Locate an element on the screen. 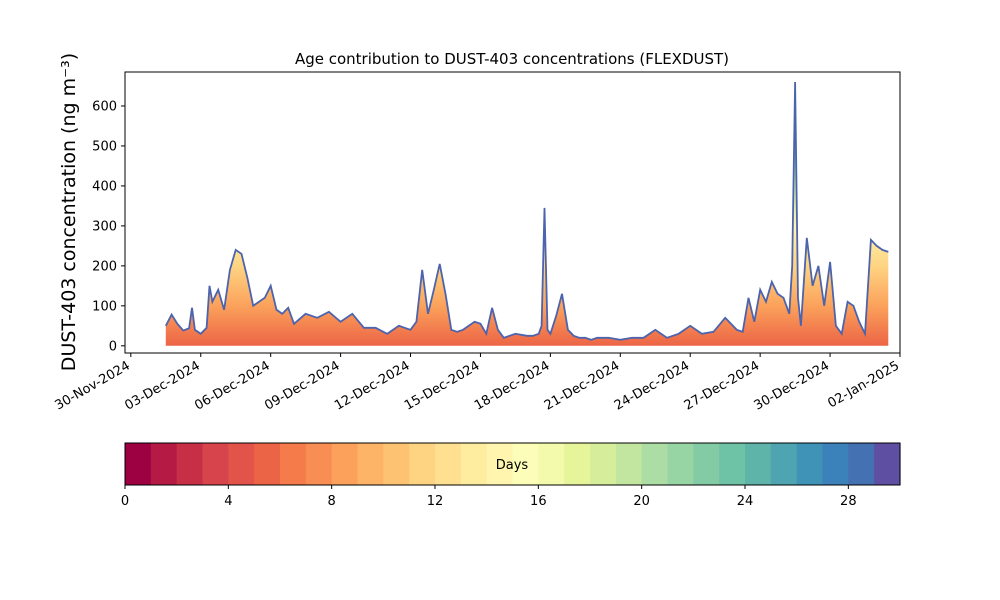 This screenshot has width=1000, height=600. colorbar-tick-label: 20 is located at coordinates (641, 501).